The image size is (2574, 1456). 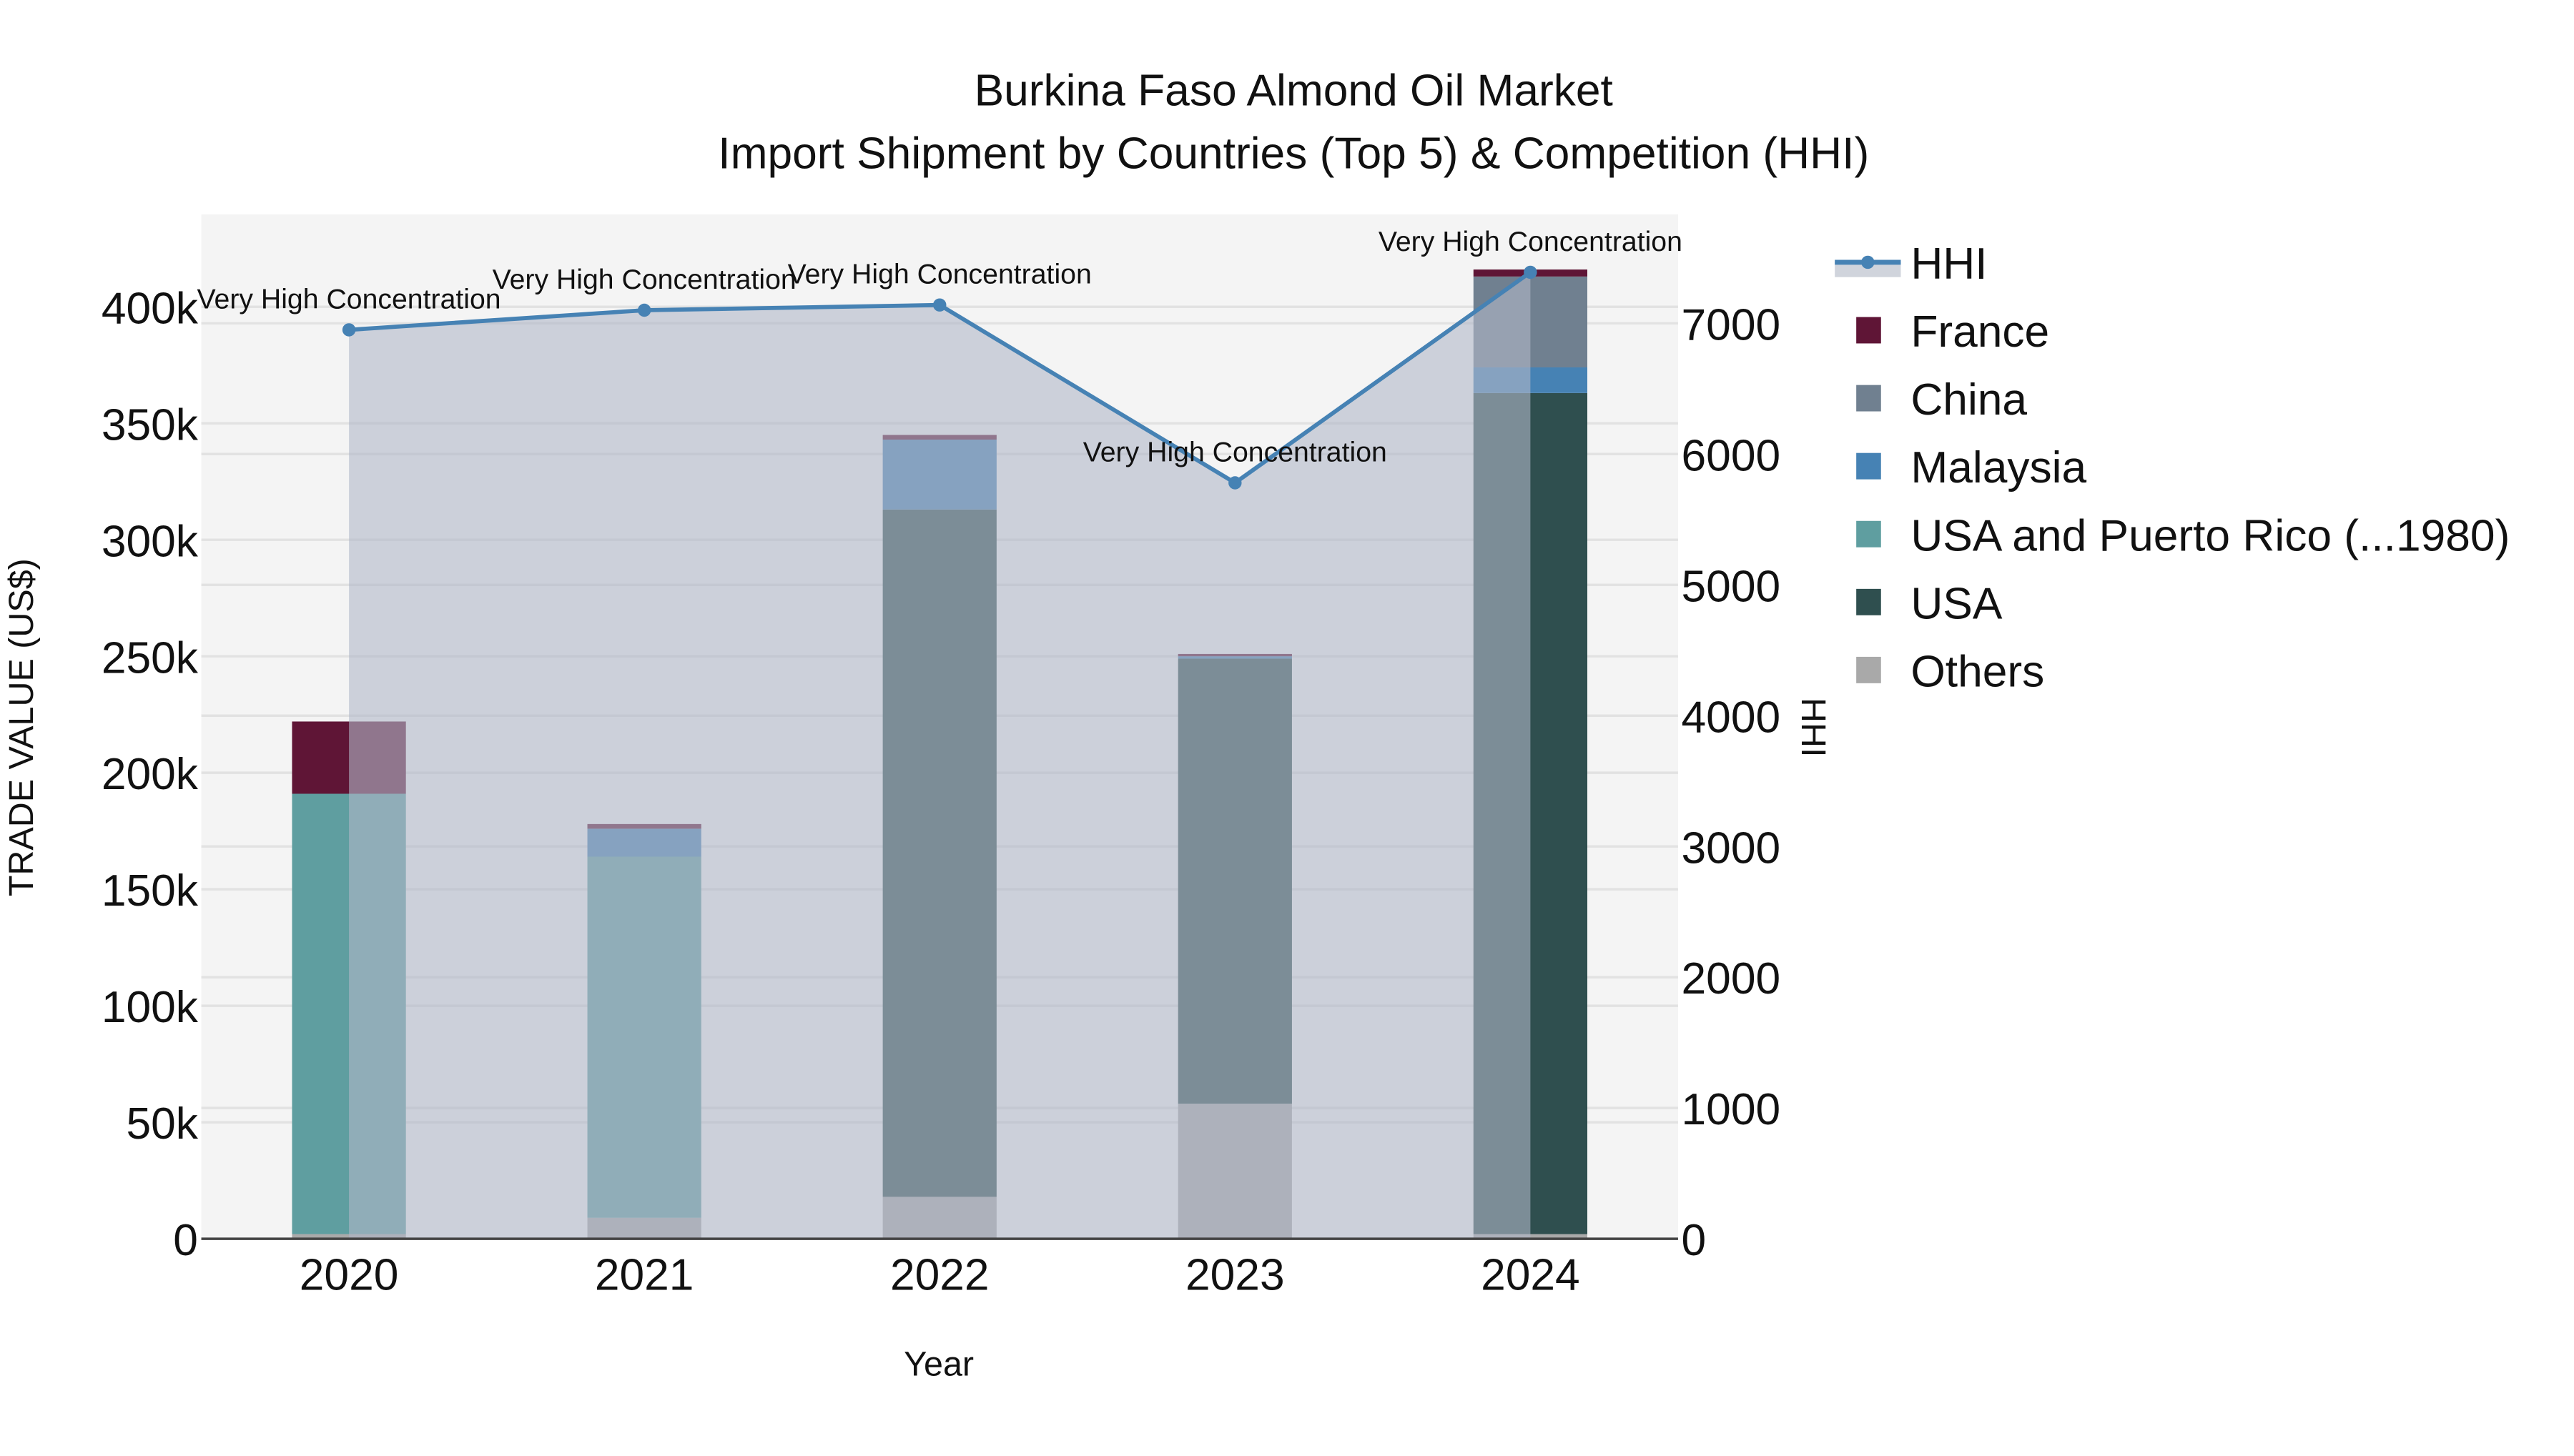 What do you see at coordinates (150, 308) in the screenshot?
I see `y-tick-label: 400k` at bounding box center [150, 308].